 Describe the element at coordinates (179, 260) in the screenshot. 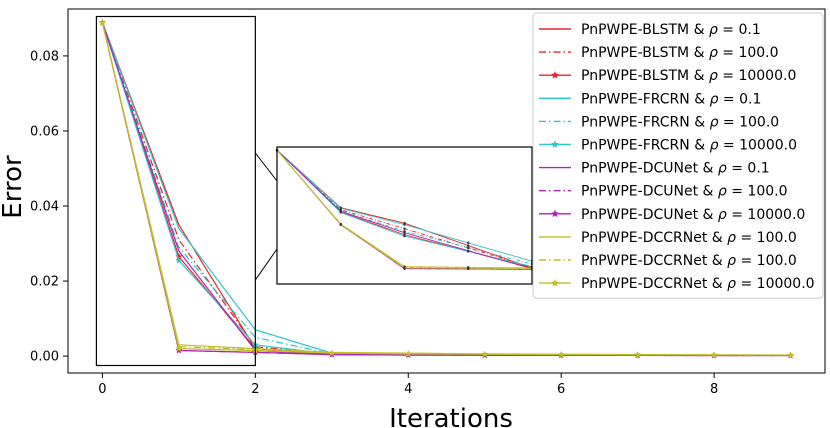

I see `series-6-marker` at that location.